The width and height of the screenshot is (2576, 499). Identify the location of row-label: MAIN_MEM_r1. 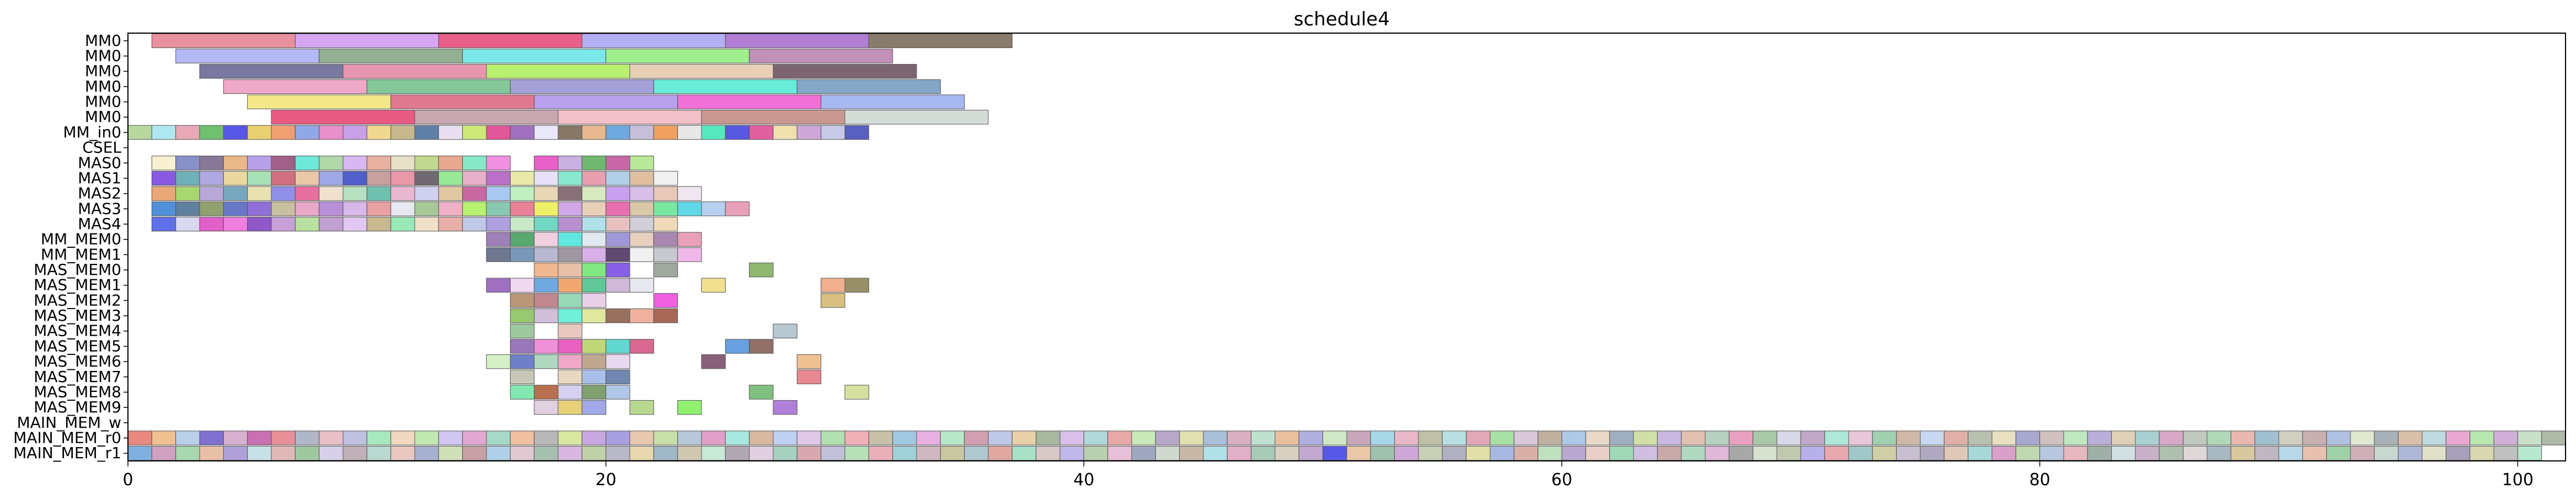
(67, 453).